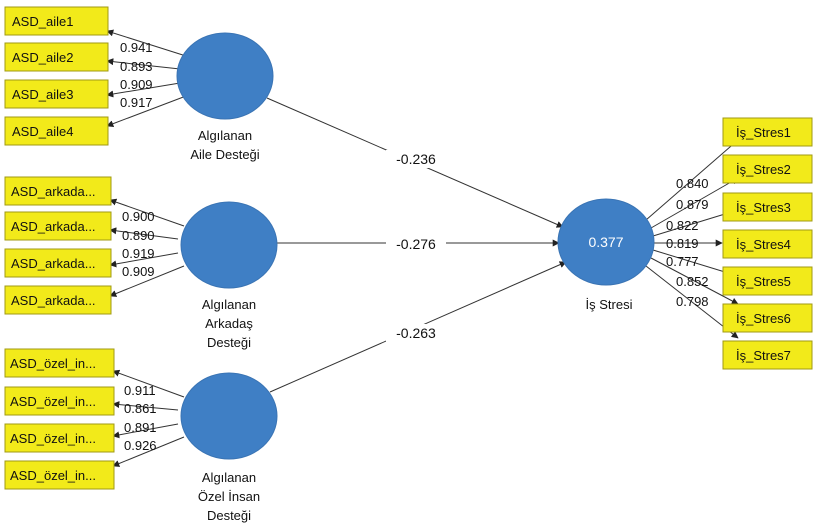  Describe the element at coordinates (416, 159) in the screenshot. I see `path-coefficient-aile: -0.236` at that location.